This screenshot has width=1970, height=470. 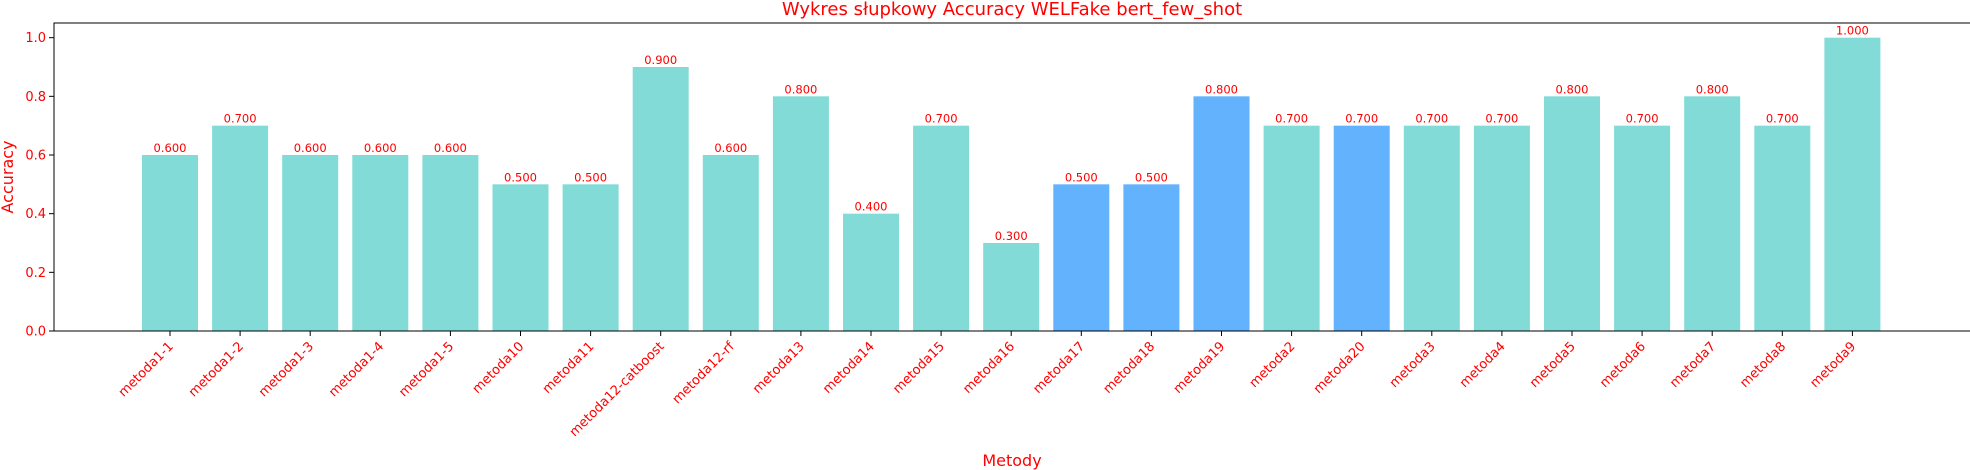 What do you see at coordinates (1431, 228) in the screenshot?
I see `bar-metoda3` at bounding box center [1431, 228].